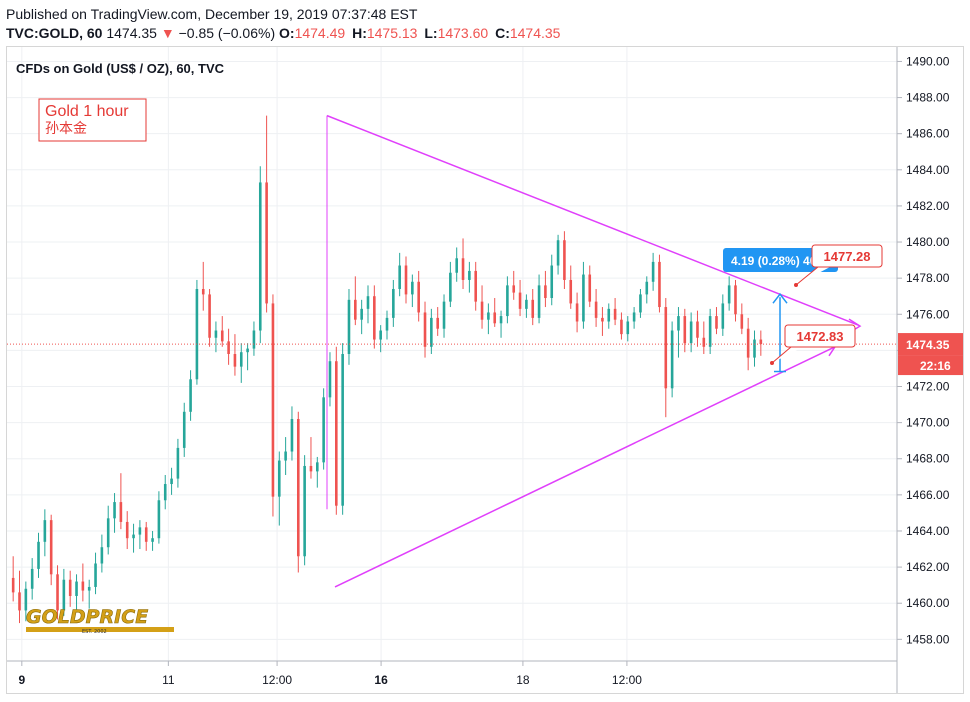 The height and width of the screenshot is (702, 970). What do you see at coordinates (928, 314) in the screenshot?
I see `price-tick-label: 1476.00` at bounding box center [928, 314].